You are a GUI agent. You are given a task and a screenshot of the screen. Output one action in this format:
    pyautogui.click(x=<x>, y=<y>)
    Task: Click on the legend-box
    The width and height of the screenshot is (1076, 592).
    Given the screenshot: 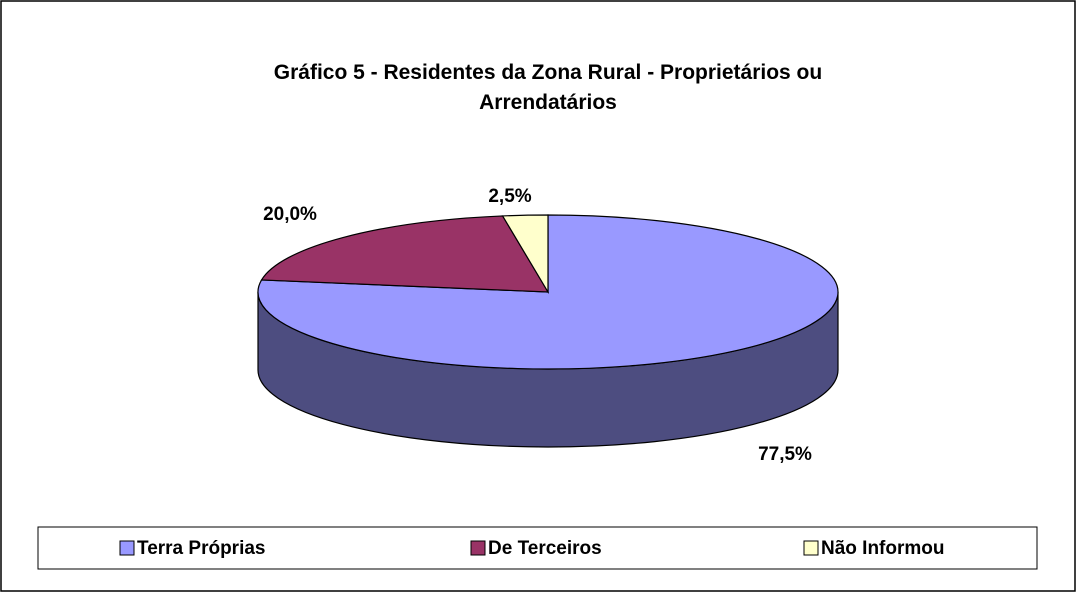 What is the action you would take?
    pyautogui.click(x=537, y=548)
    